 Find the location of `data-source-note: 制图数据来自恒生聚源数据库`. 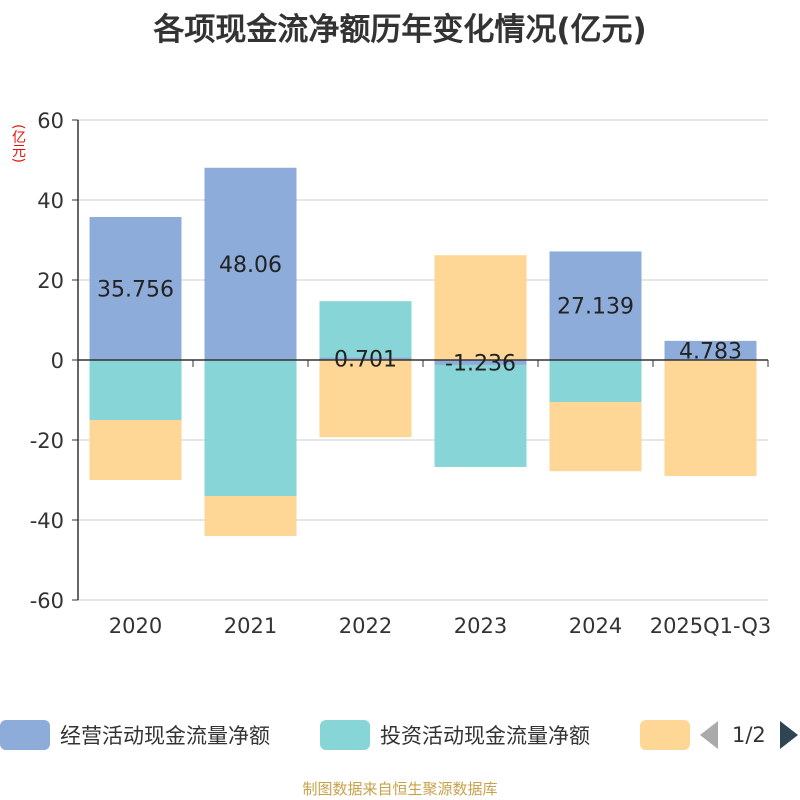

data-source-note: 制图数据来自恒生聚源数据库 is located at coordinates (400, 789).